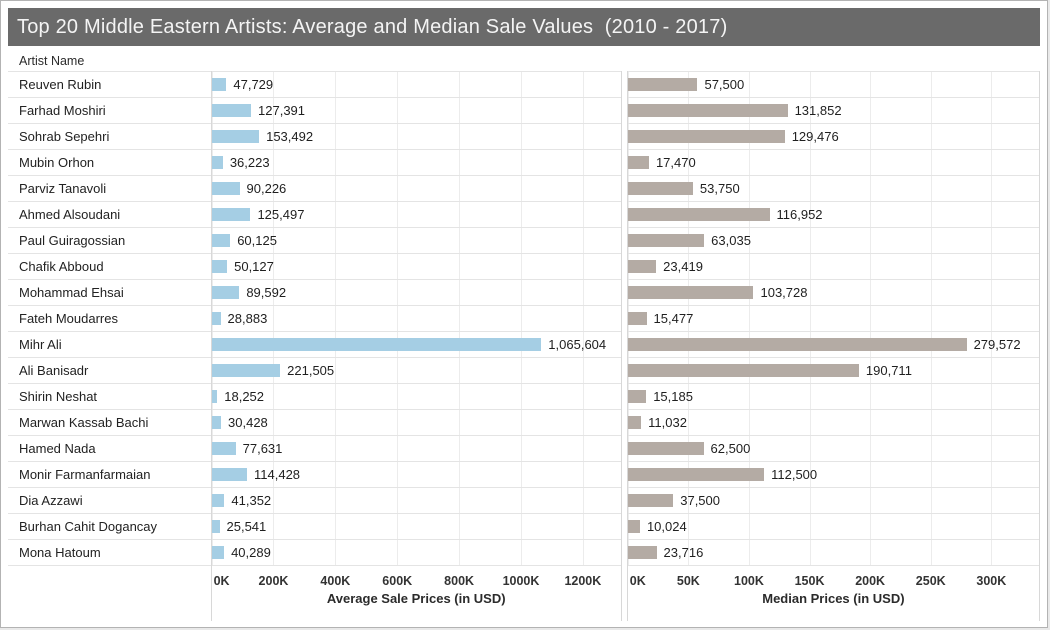 The width and height of the screenshot is (1050, 630). What do you see at coordinates (799, 214) in the screenshot?
I see `bar-value-label: 116,952` at bounding box center [799, 214].